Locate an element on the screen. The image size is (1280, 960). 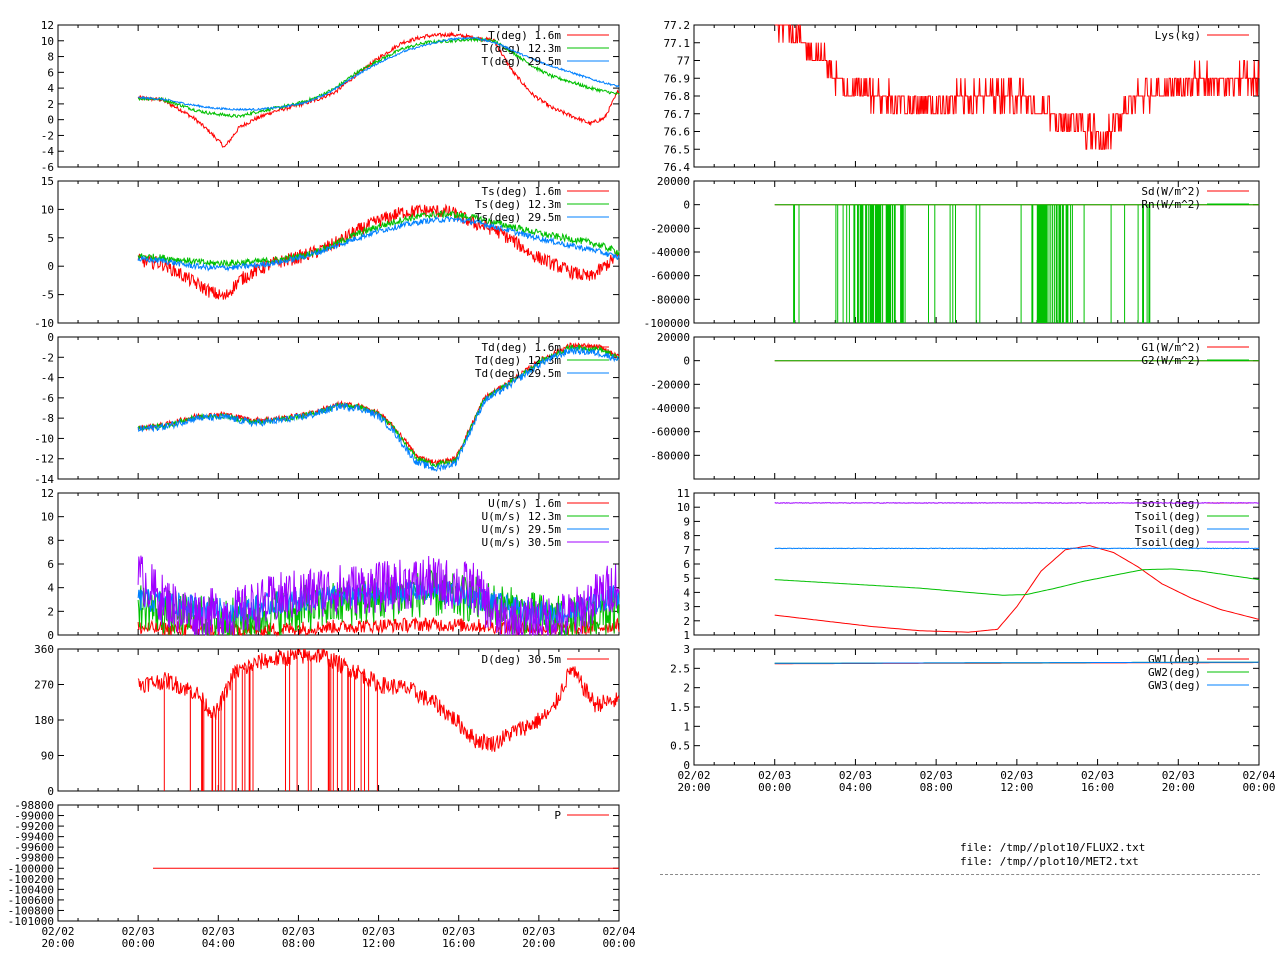
y-tick-label: 15 is located at coordinates (47, 181).